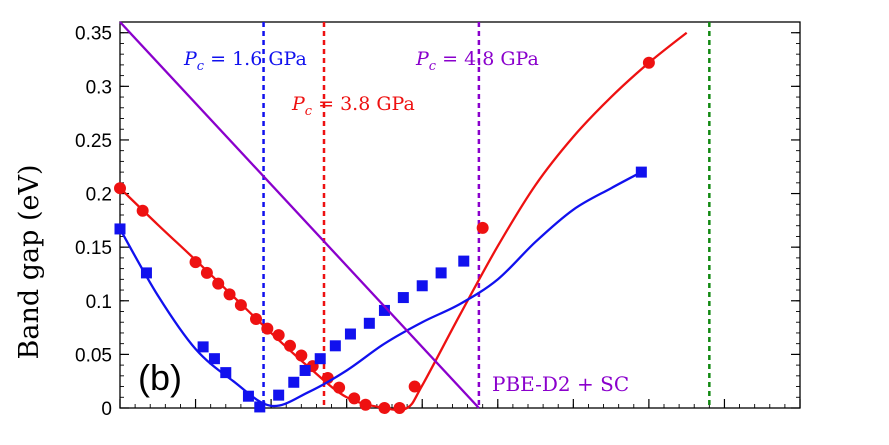 The image size is (889, 445). Describe the element at coordinates (29, 262) in the screenshot. I see `y-axis-label: Band gap (eV)` at that location.